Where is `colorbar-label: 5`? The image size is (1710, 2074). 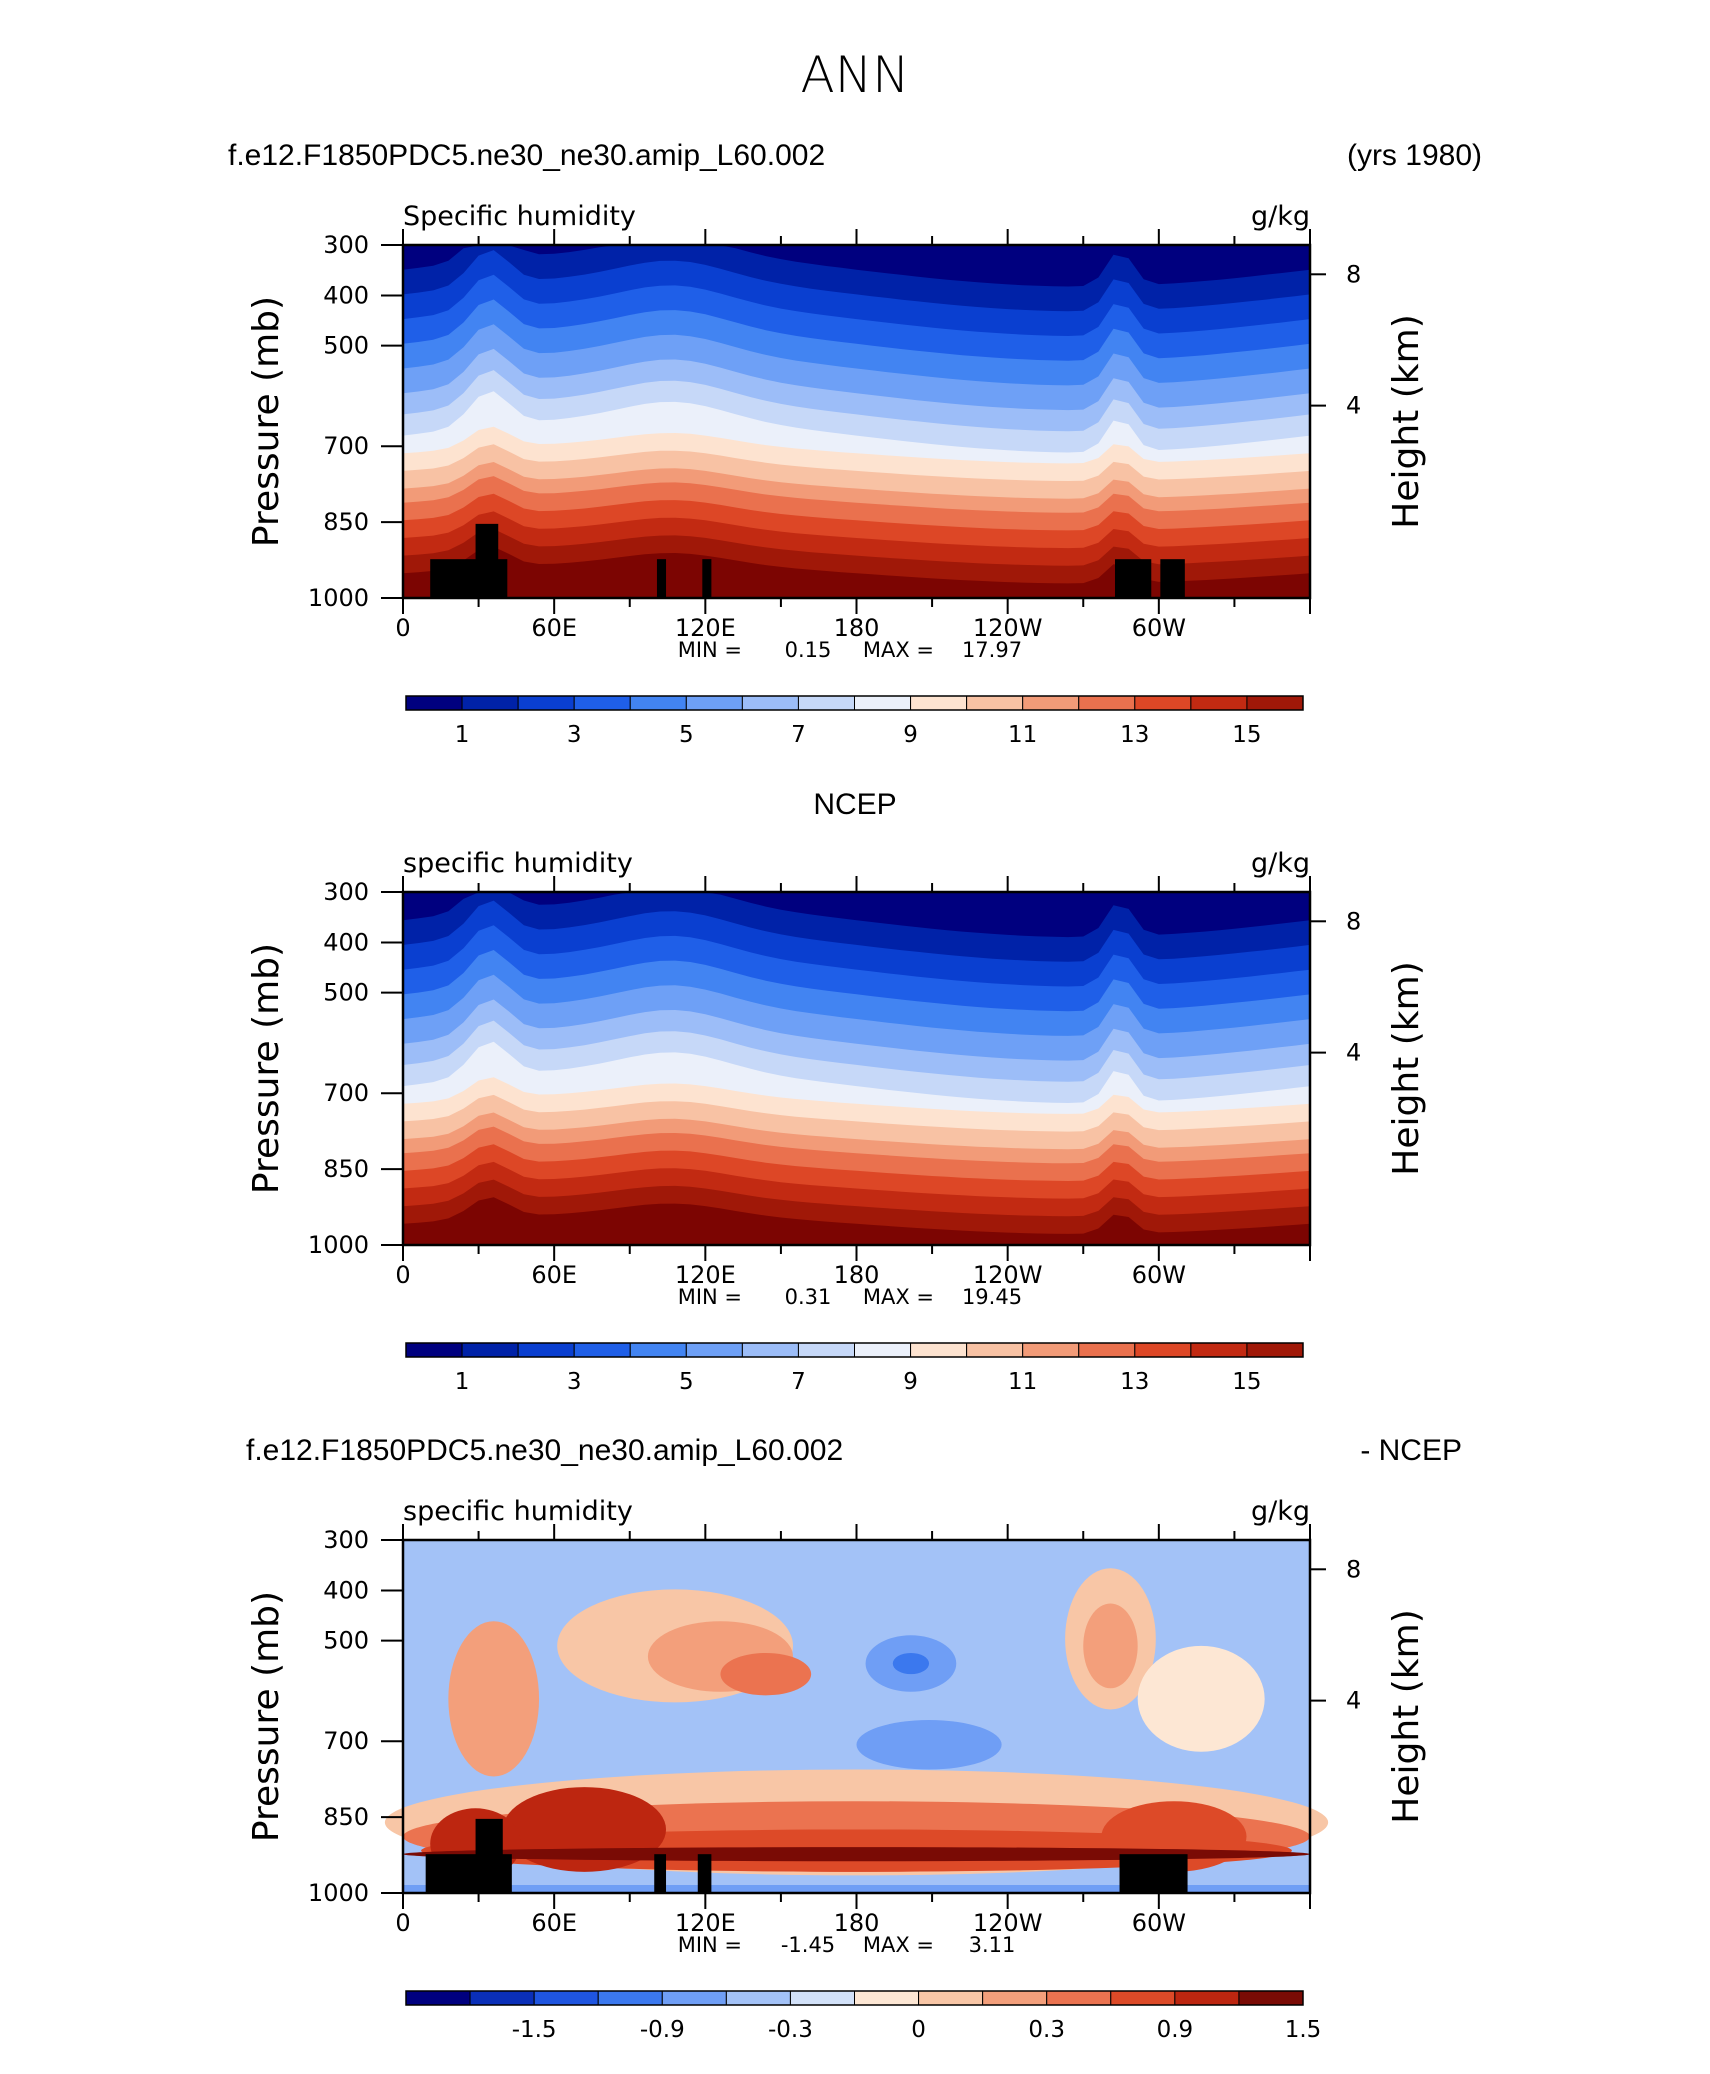
colorbar-label: 5 is located at coordinates (686, 1382).